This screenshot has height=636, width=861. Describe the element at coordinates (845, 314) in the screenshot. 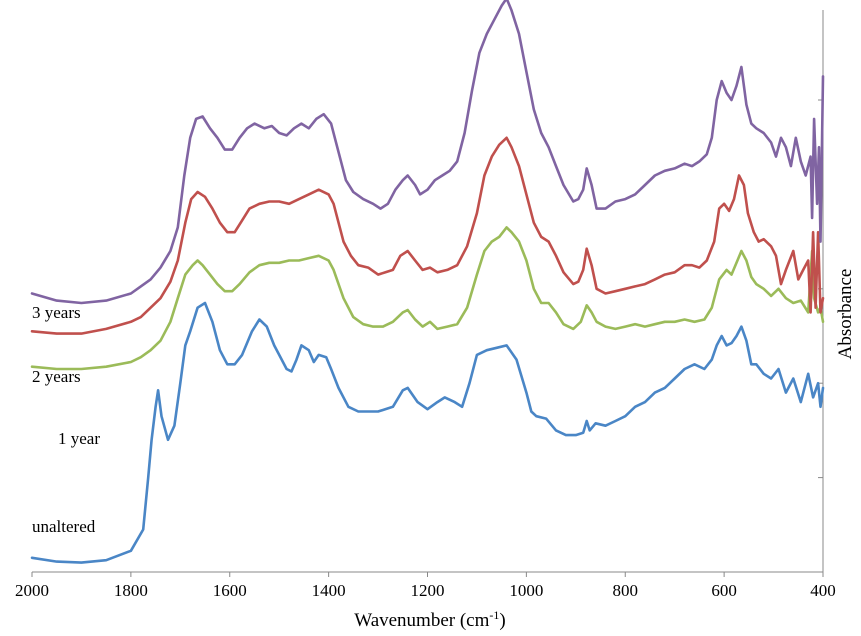

I see `y-axis-title: Absorbance` at that location.